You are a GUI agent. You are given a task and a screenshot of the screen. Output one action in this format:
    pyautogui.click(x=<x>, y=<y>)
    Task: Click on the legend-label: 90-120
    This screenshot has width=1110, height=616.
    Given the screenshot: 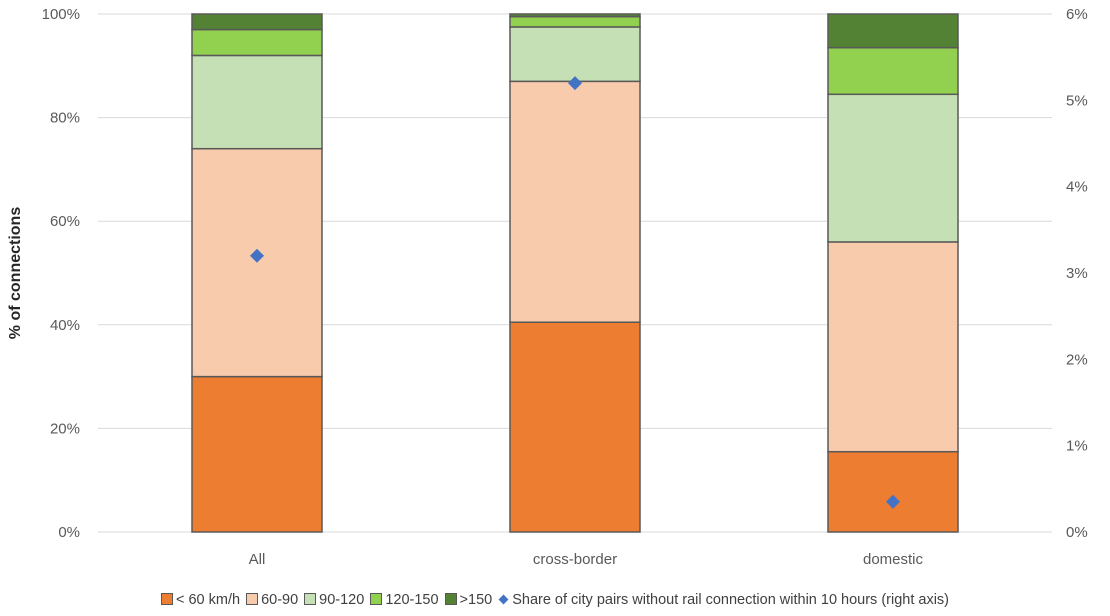 What is the action you would take?
    pyautogui.click(x=342, y=600)
    